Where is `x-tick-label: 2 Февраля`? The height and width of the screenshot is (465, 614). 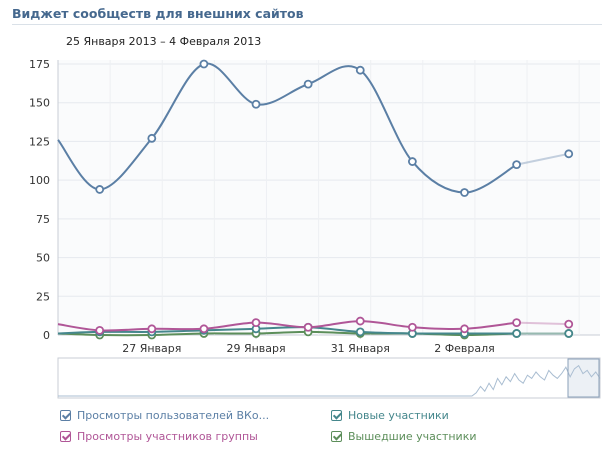
x-tick-label: 2 Февраля is located at coordinates (464, 348).